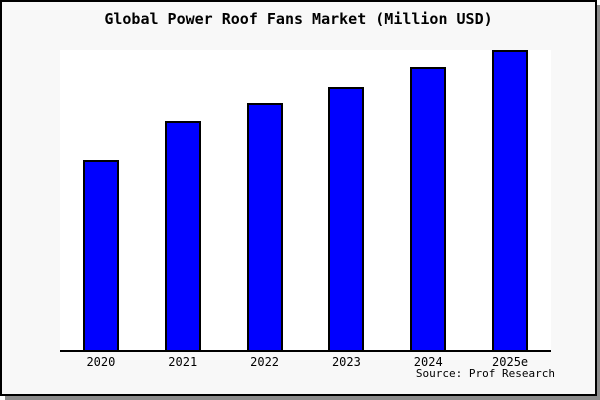 This screenshot has height=400, width=600. I want to click on bar-2020, so click(100, 255).